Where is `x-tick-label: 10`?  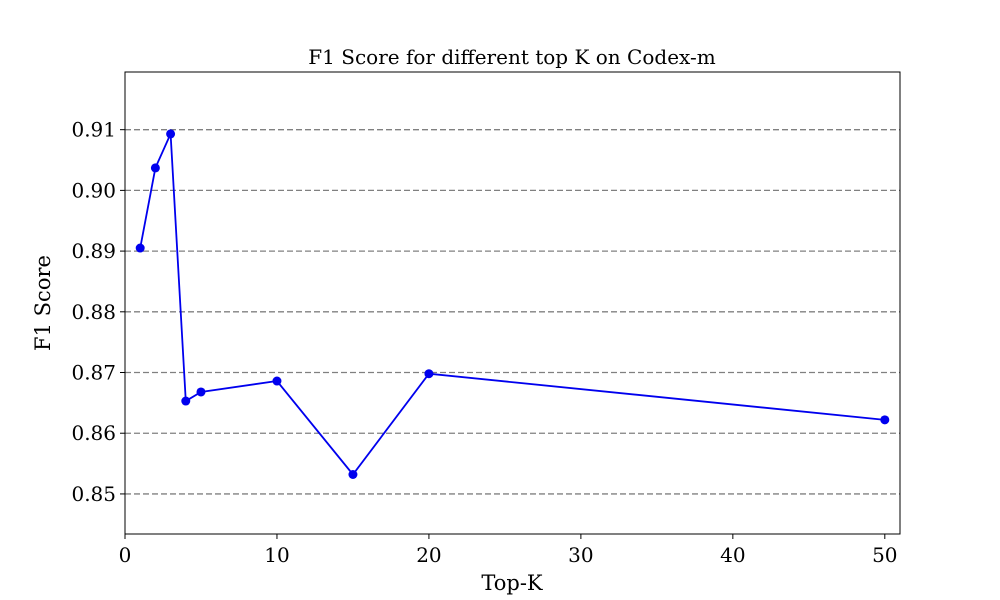 x-tick-label: 10 is located at coordinates (276, 555).